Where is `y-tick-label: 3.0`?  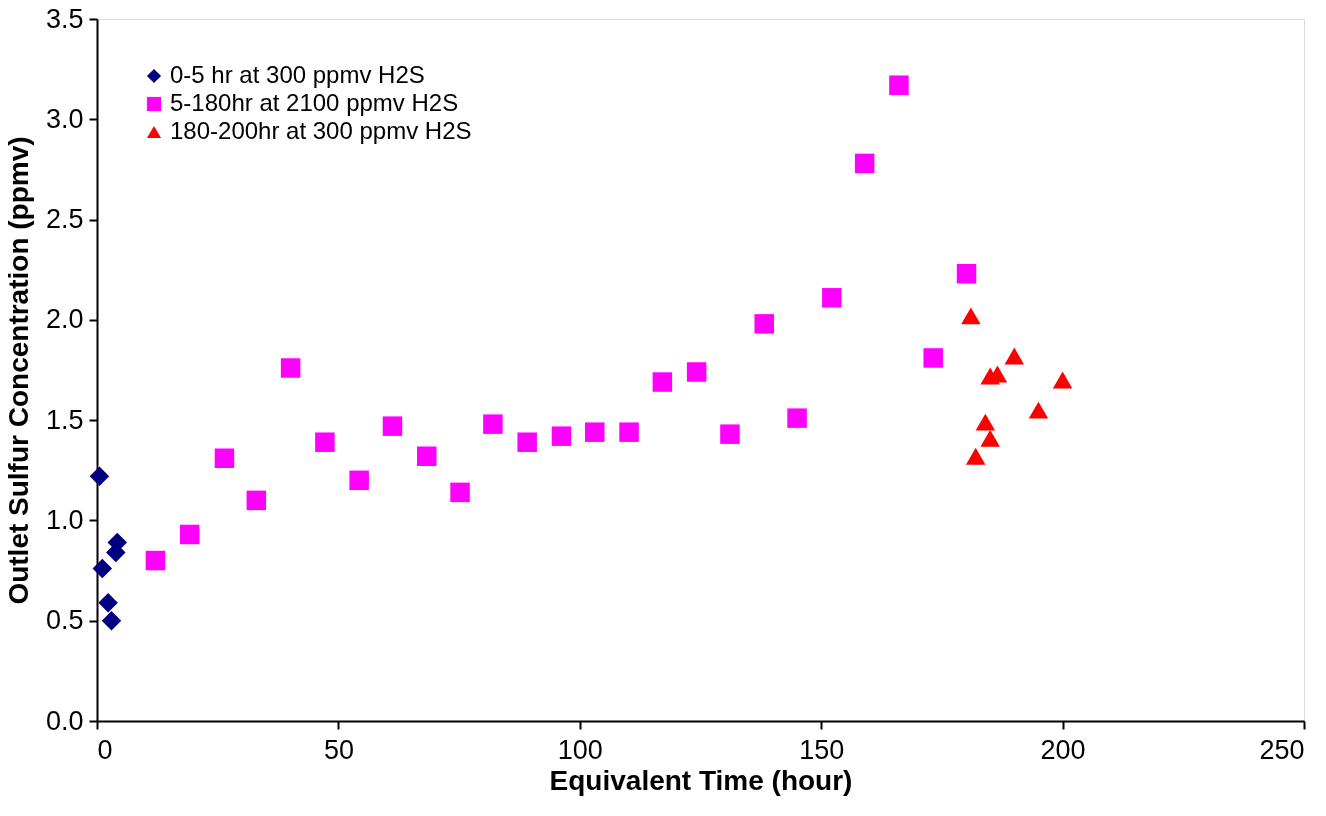
y-tick-label: 3.0 is located at coordinates (64, 118).